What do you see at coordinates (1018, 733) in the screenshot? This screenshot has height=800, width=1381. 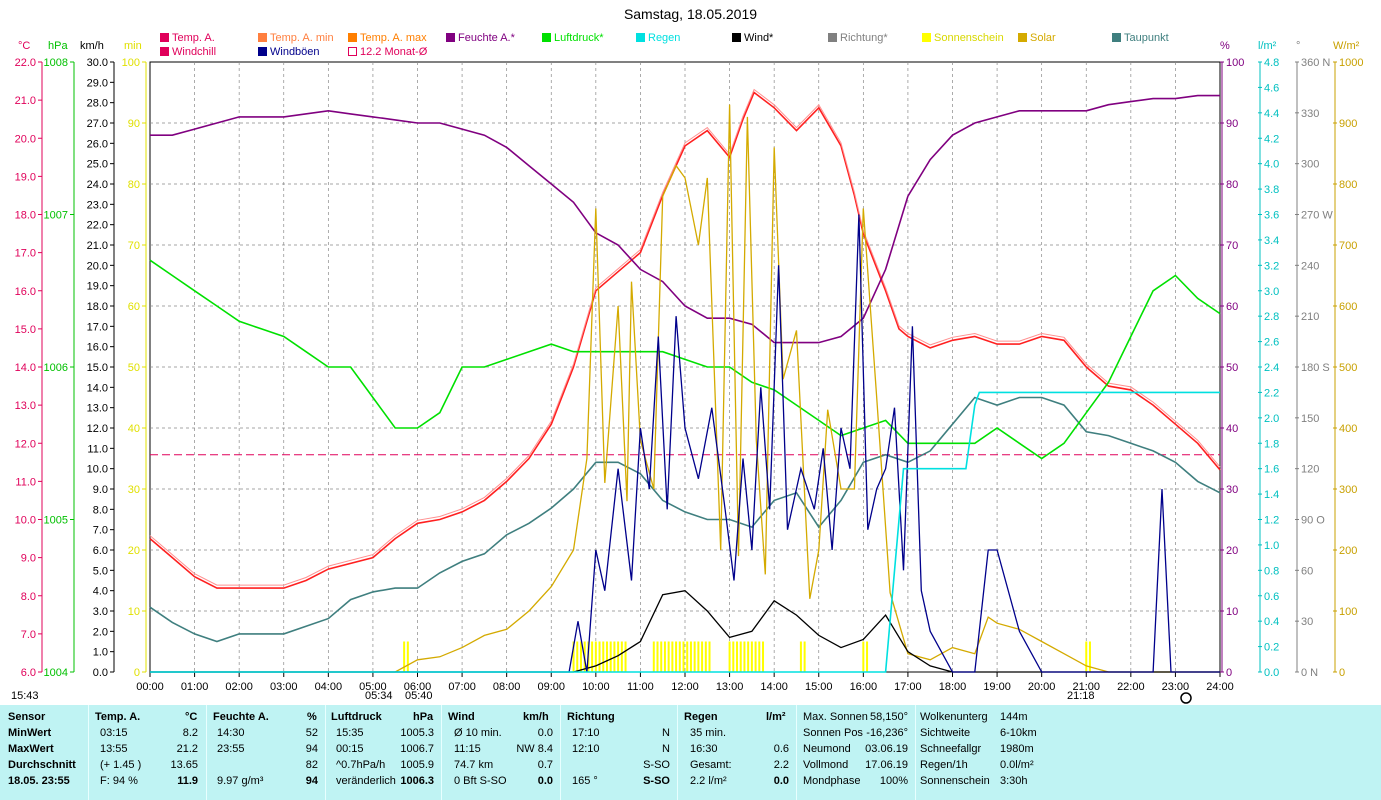 I see `weather-value: 6-10km` at bounding box center [1018, 733].